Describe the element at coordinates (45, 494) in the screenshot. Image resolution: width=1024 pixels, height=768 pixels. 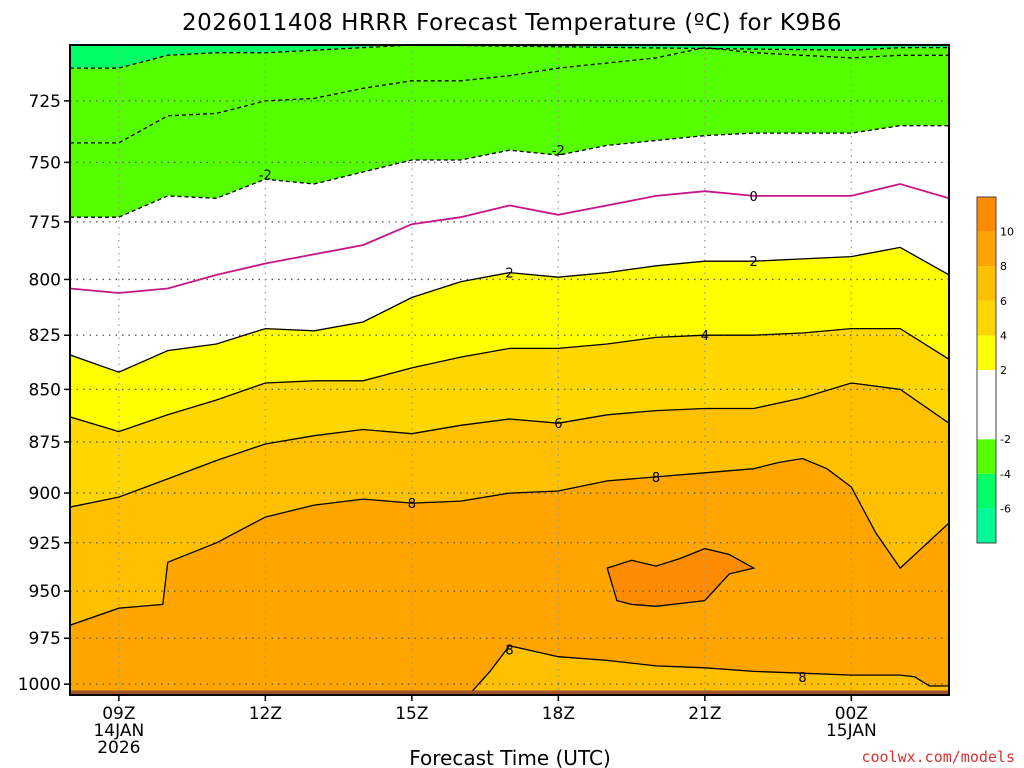
I see `y-tick-label: 900` at that location.